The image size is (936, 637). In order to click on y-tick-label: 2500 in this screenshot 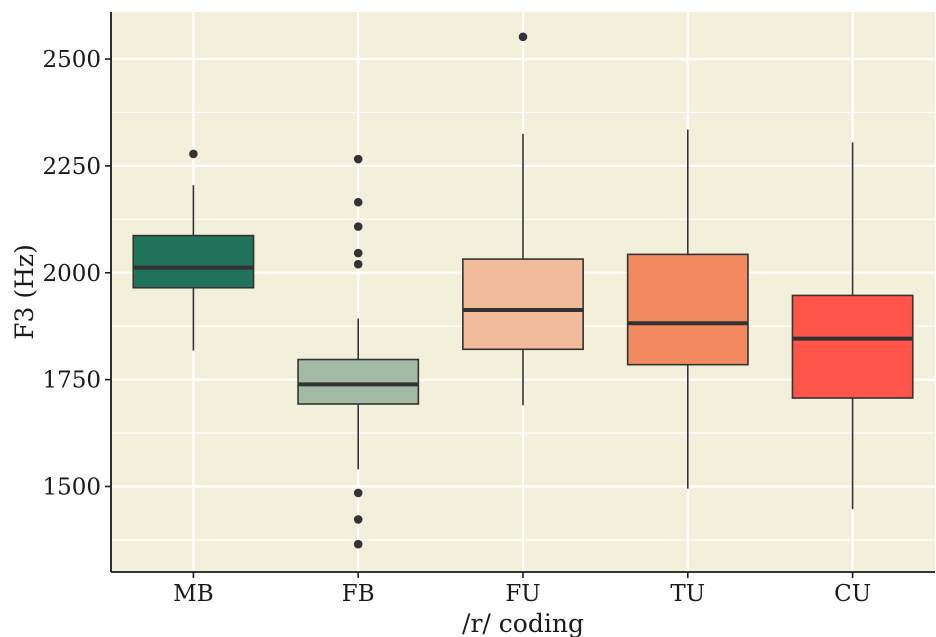, I will do `click(71, 60)`.